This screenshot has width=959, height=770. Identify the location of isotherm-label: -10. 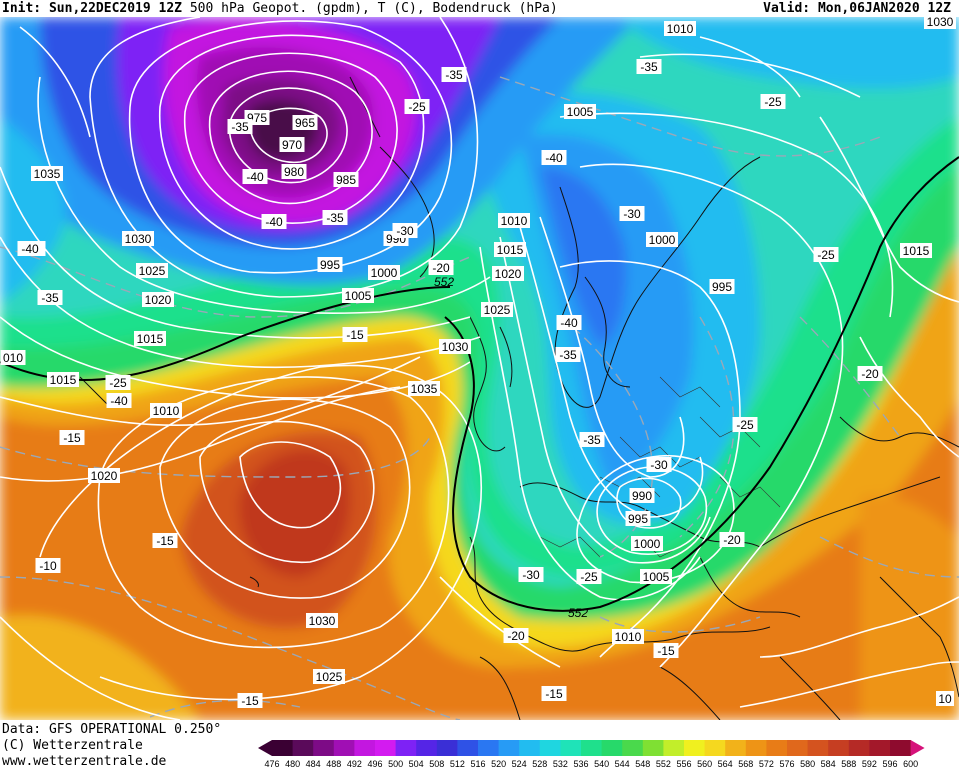
(48, 566).